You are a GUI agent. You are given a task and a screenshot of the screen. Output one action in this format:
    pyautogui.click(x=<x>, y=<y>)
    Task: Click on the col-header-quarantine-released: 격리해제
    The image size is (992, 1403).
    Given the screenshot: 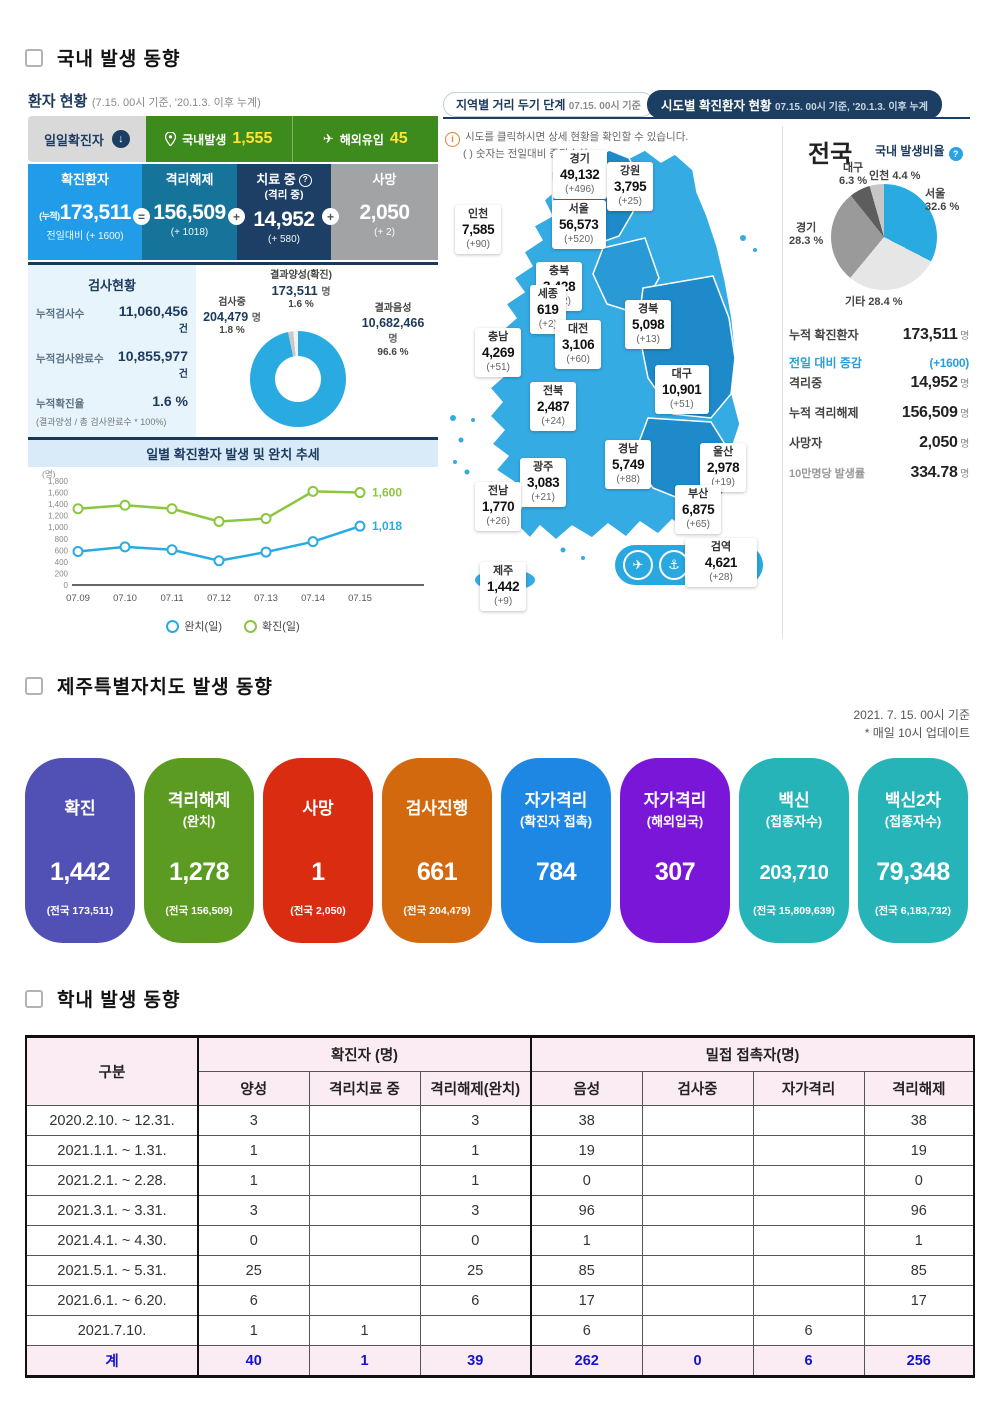 What is the action you would take?
    pyautogui.click(x=919, y=1088)
    